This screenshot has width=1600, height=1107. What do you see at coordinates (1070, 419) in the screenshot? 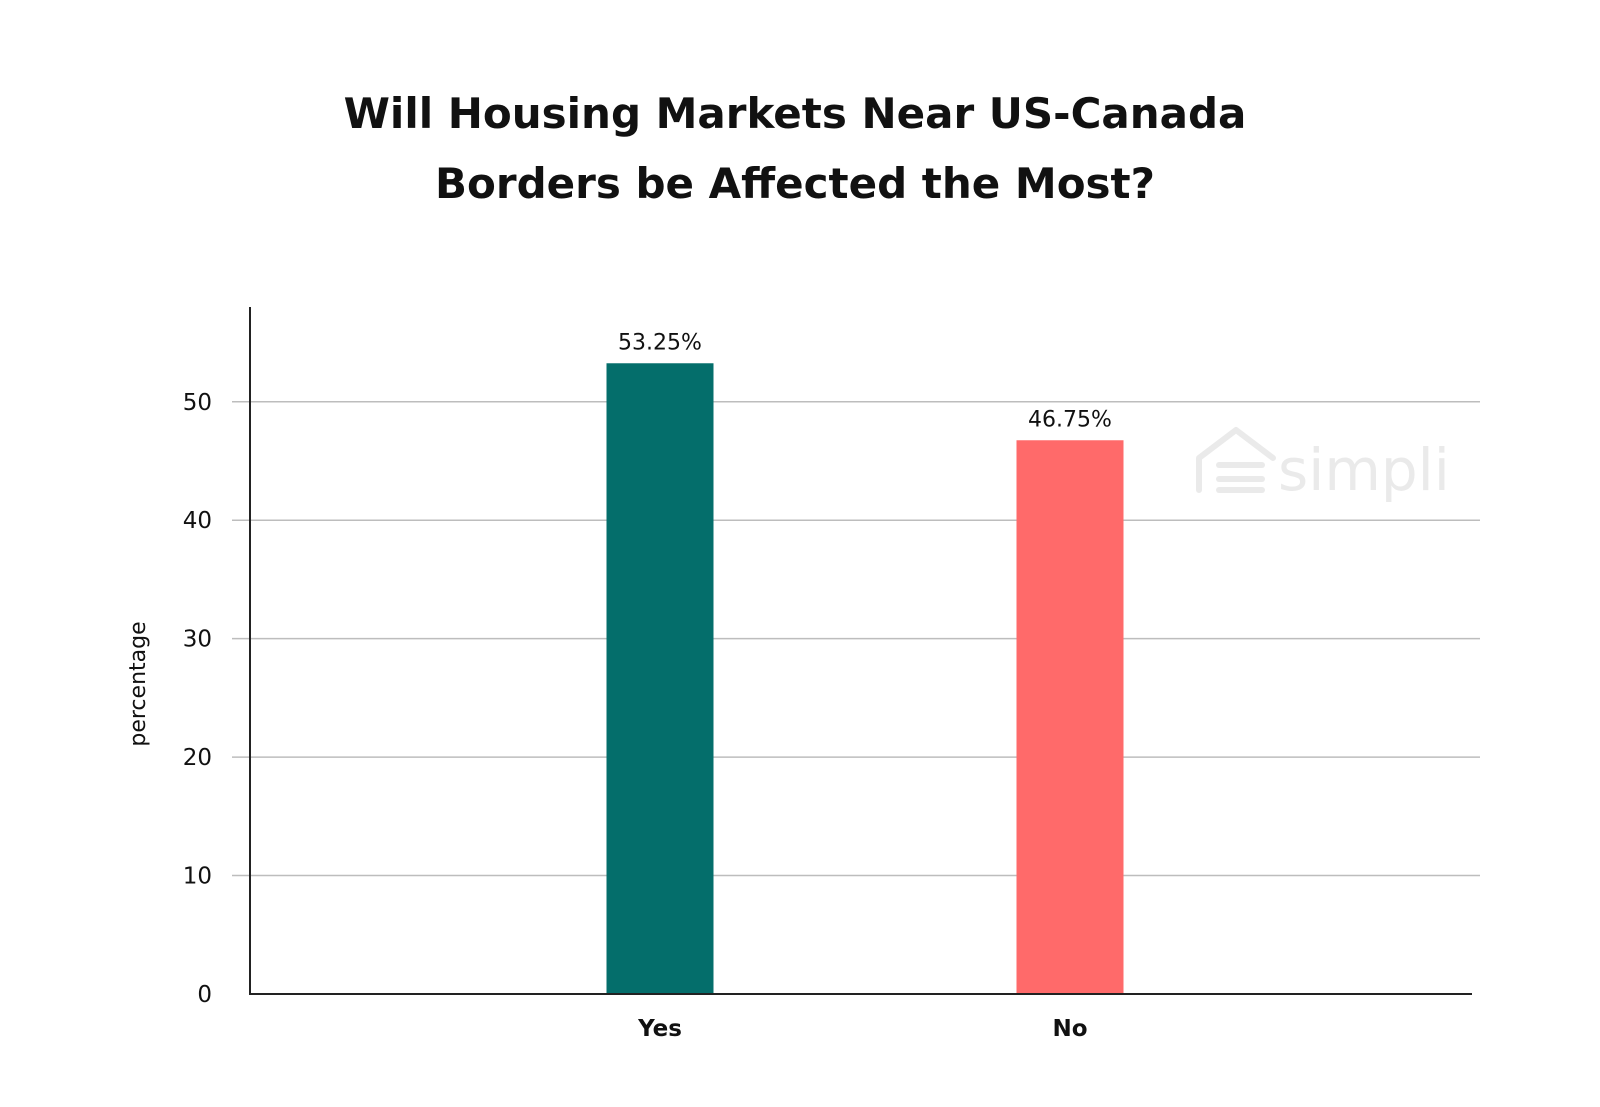
I see `data-label-no: 46.75%` at bounding box center [1070, 419].